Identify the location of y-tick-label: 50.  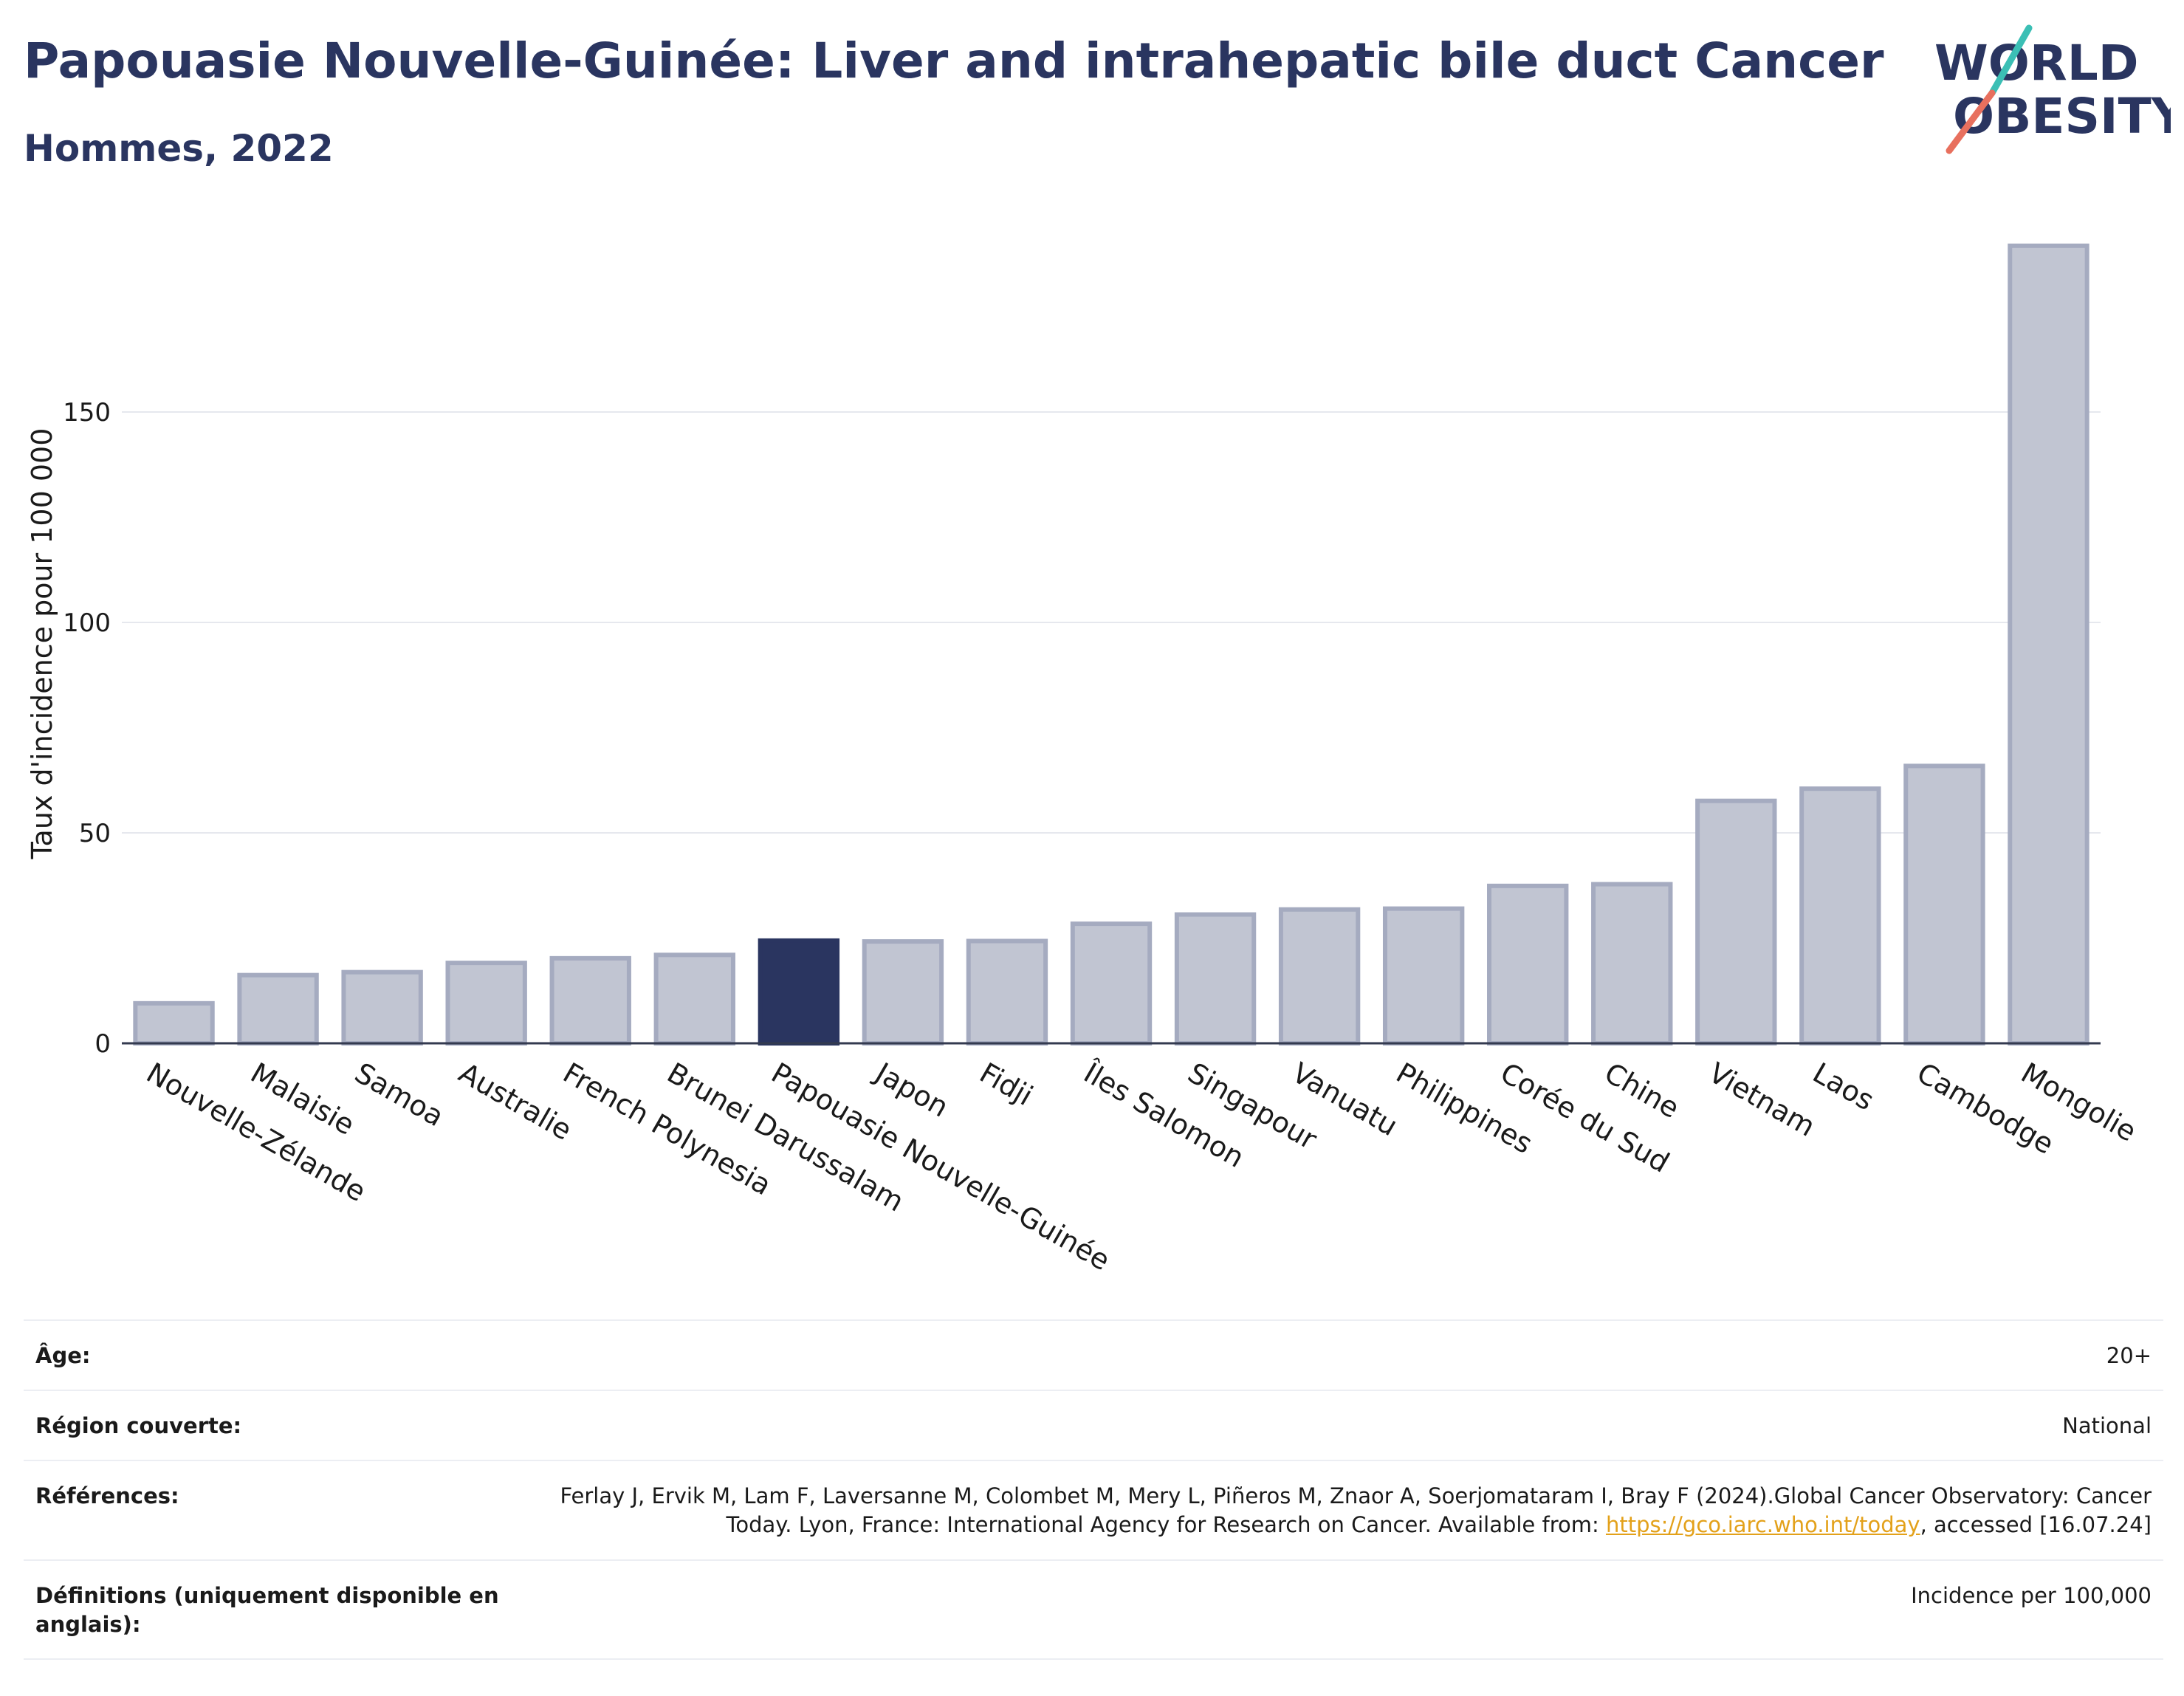
(95, 834).